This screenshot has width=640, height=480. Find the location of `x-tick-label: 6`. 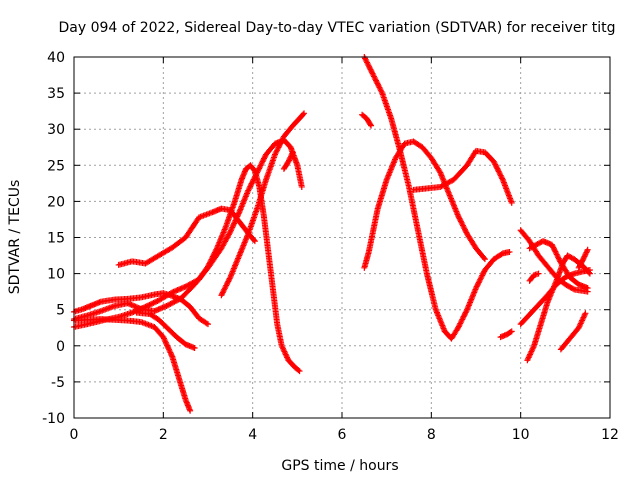

x-tick-label: 6 is located at coordinates (342, 435).